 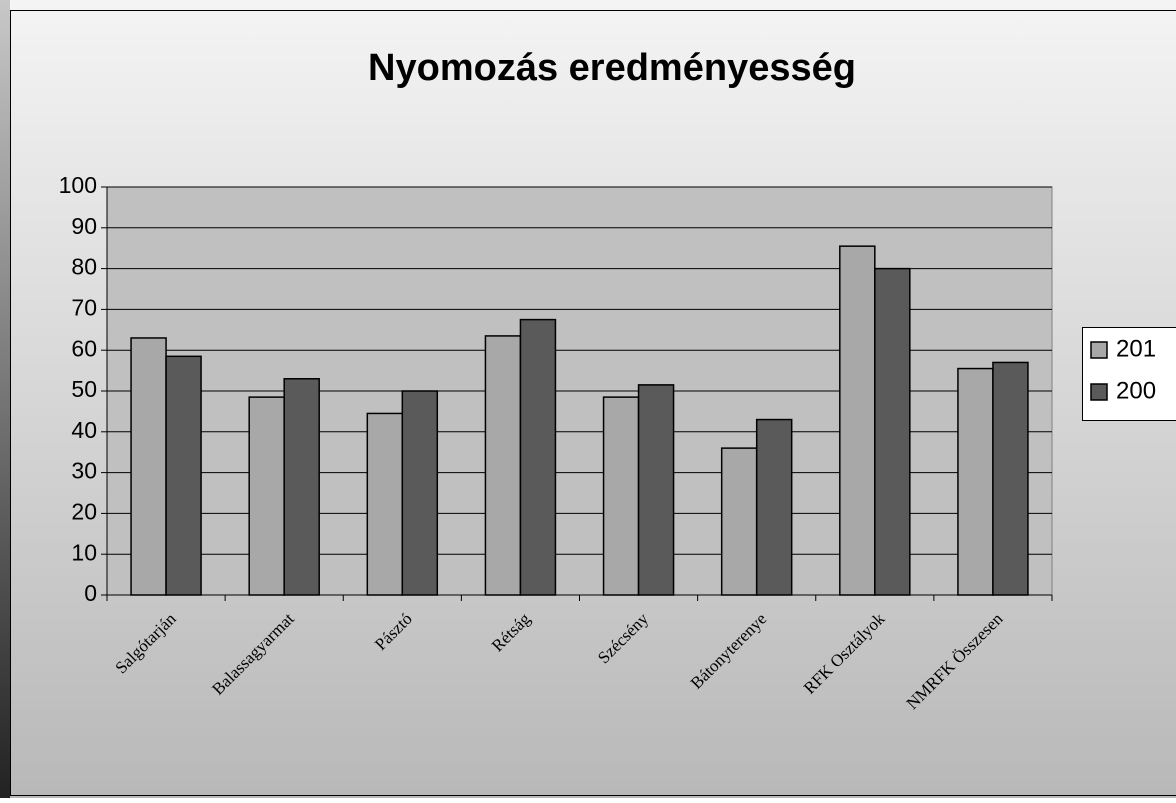 What do you see at coordinates (84, 226) in the screenshot?
I see `y-tick-label: 90` at bounding box center [84, 226].